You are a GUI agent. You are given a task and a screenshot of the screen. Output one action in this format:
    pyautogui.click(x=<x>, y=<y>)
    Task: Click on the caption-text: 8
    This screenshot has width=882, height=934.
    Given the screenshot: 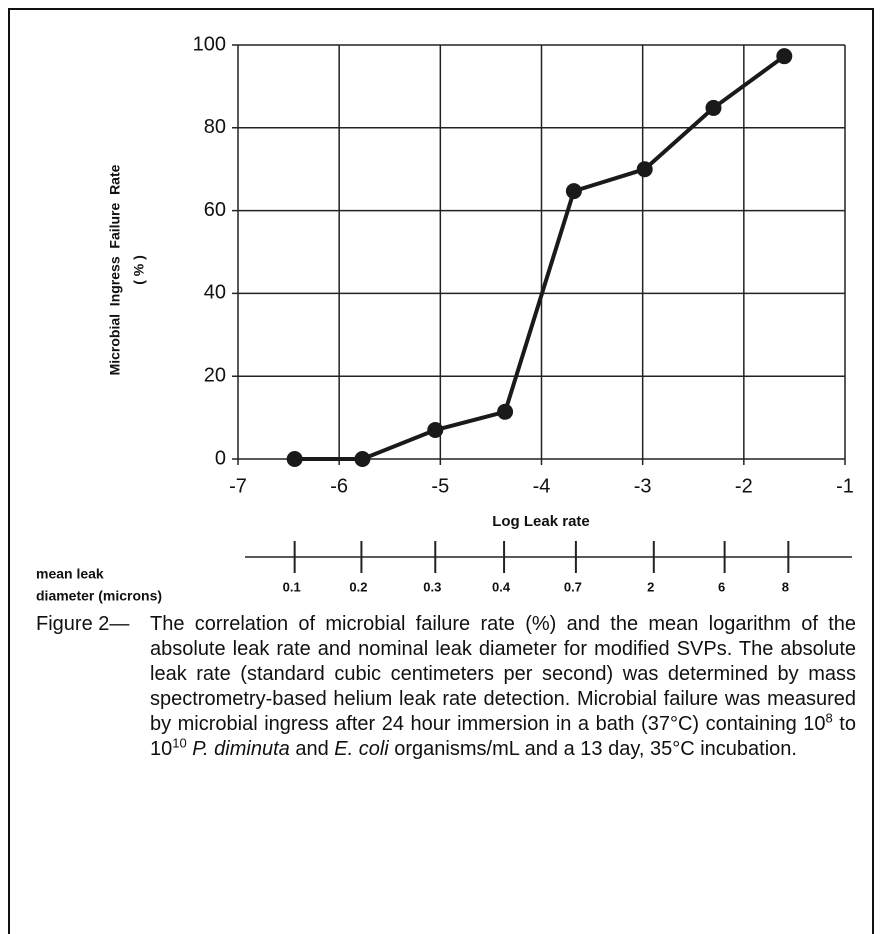 What is the action you would take?
    pyautogui.click(x=829, y=718)
    